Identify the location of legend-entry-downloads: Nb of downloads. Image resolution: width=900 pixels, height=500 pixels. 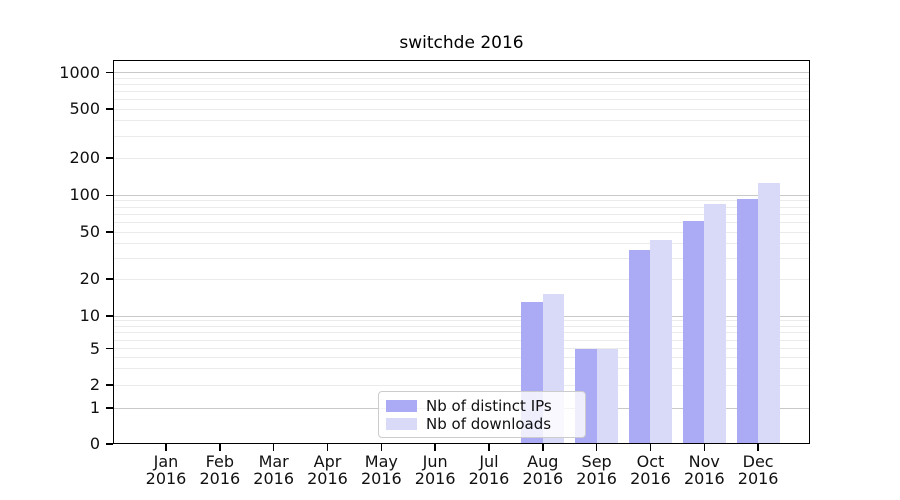
(481, 424).